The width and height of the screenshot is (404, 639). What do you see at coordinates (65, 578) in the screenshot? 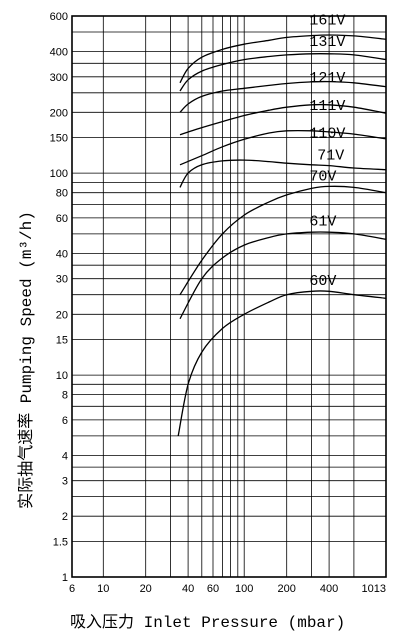
I see `y-tick-label: 1` at bounding box center [65, 578].